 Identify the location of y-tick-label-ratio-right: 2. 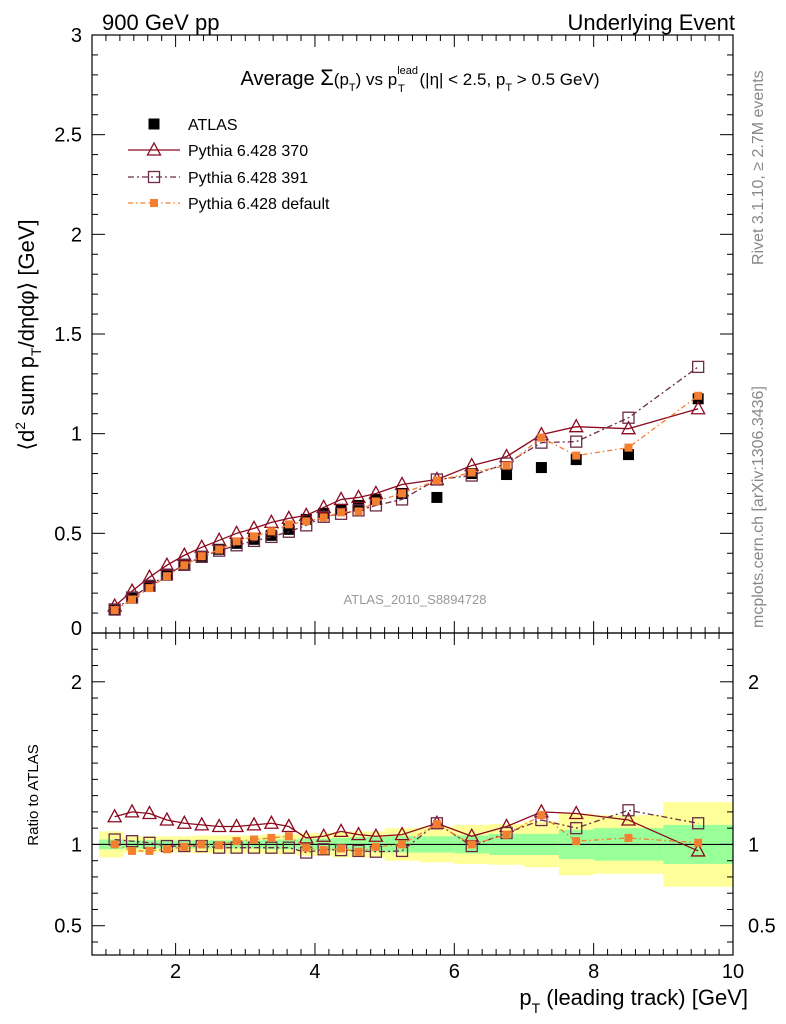
(753, 683).